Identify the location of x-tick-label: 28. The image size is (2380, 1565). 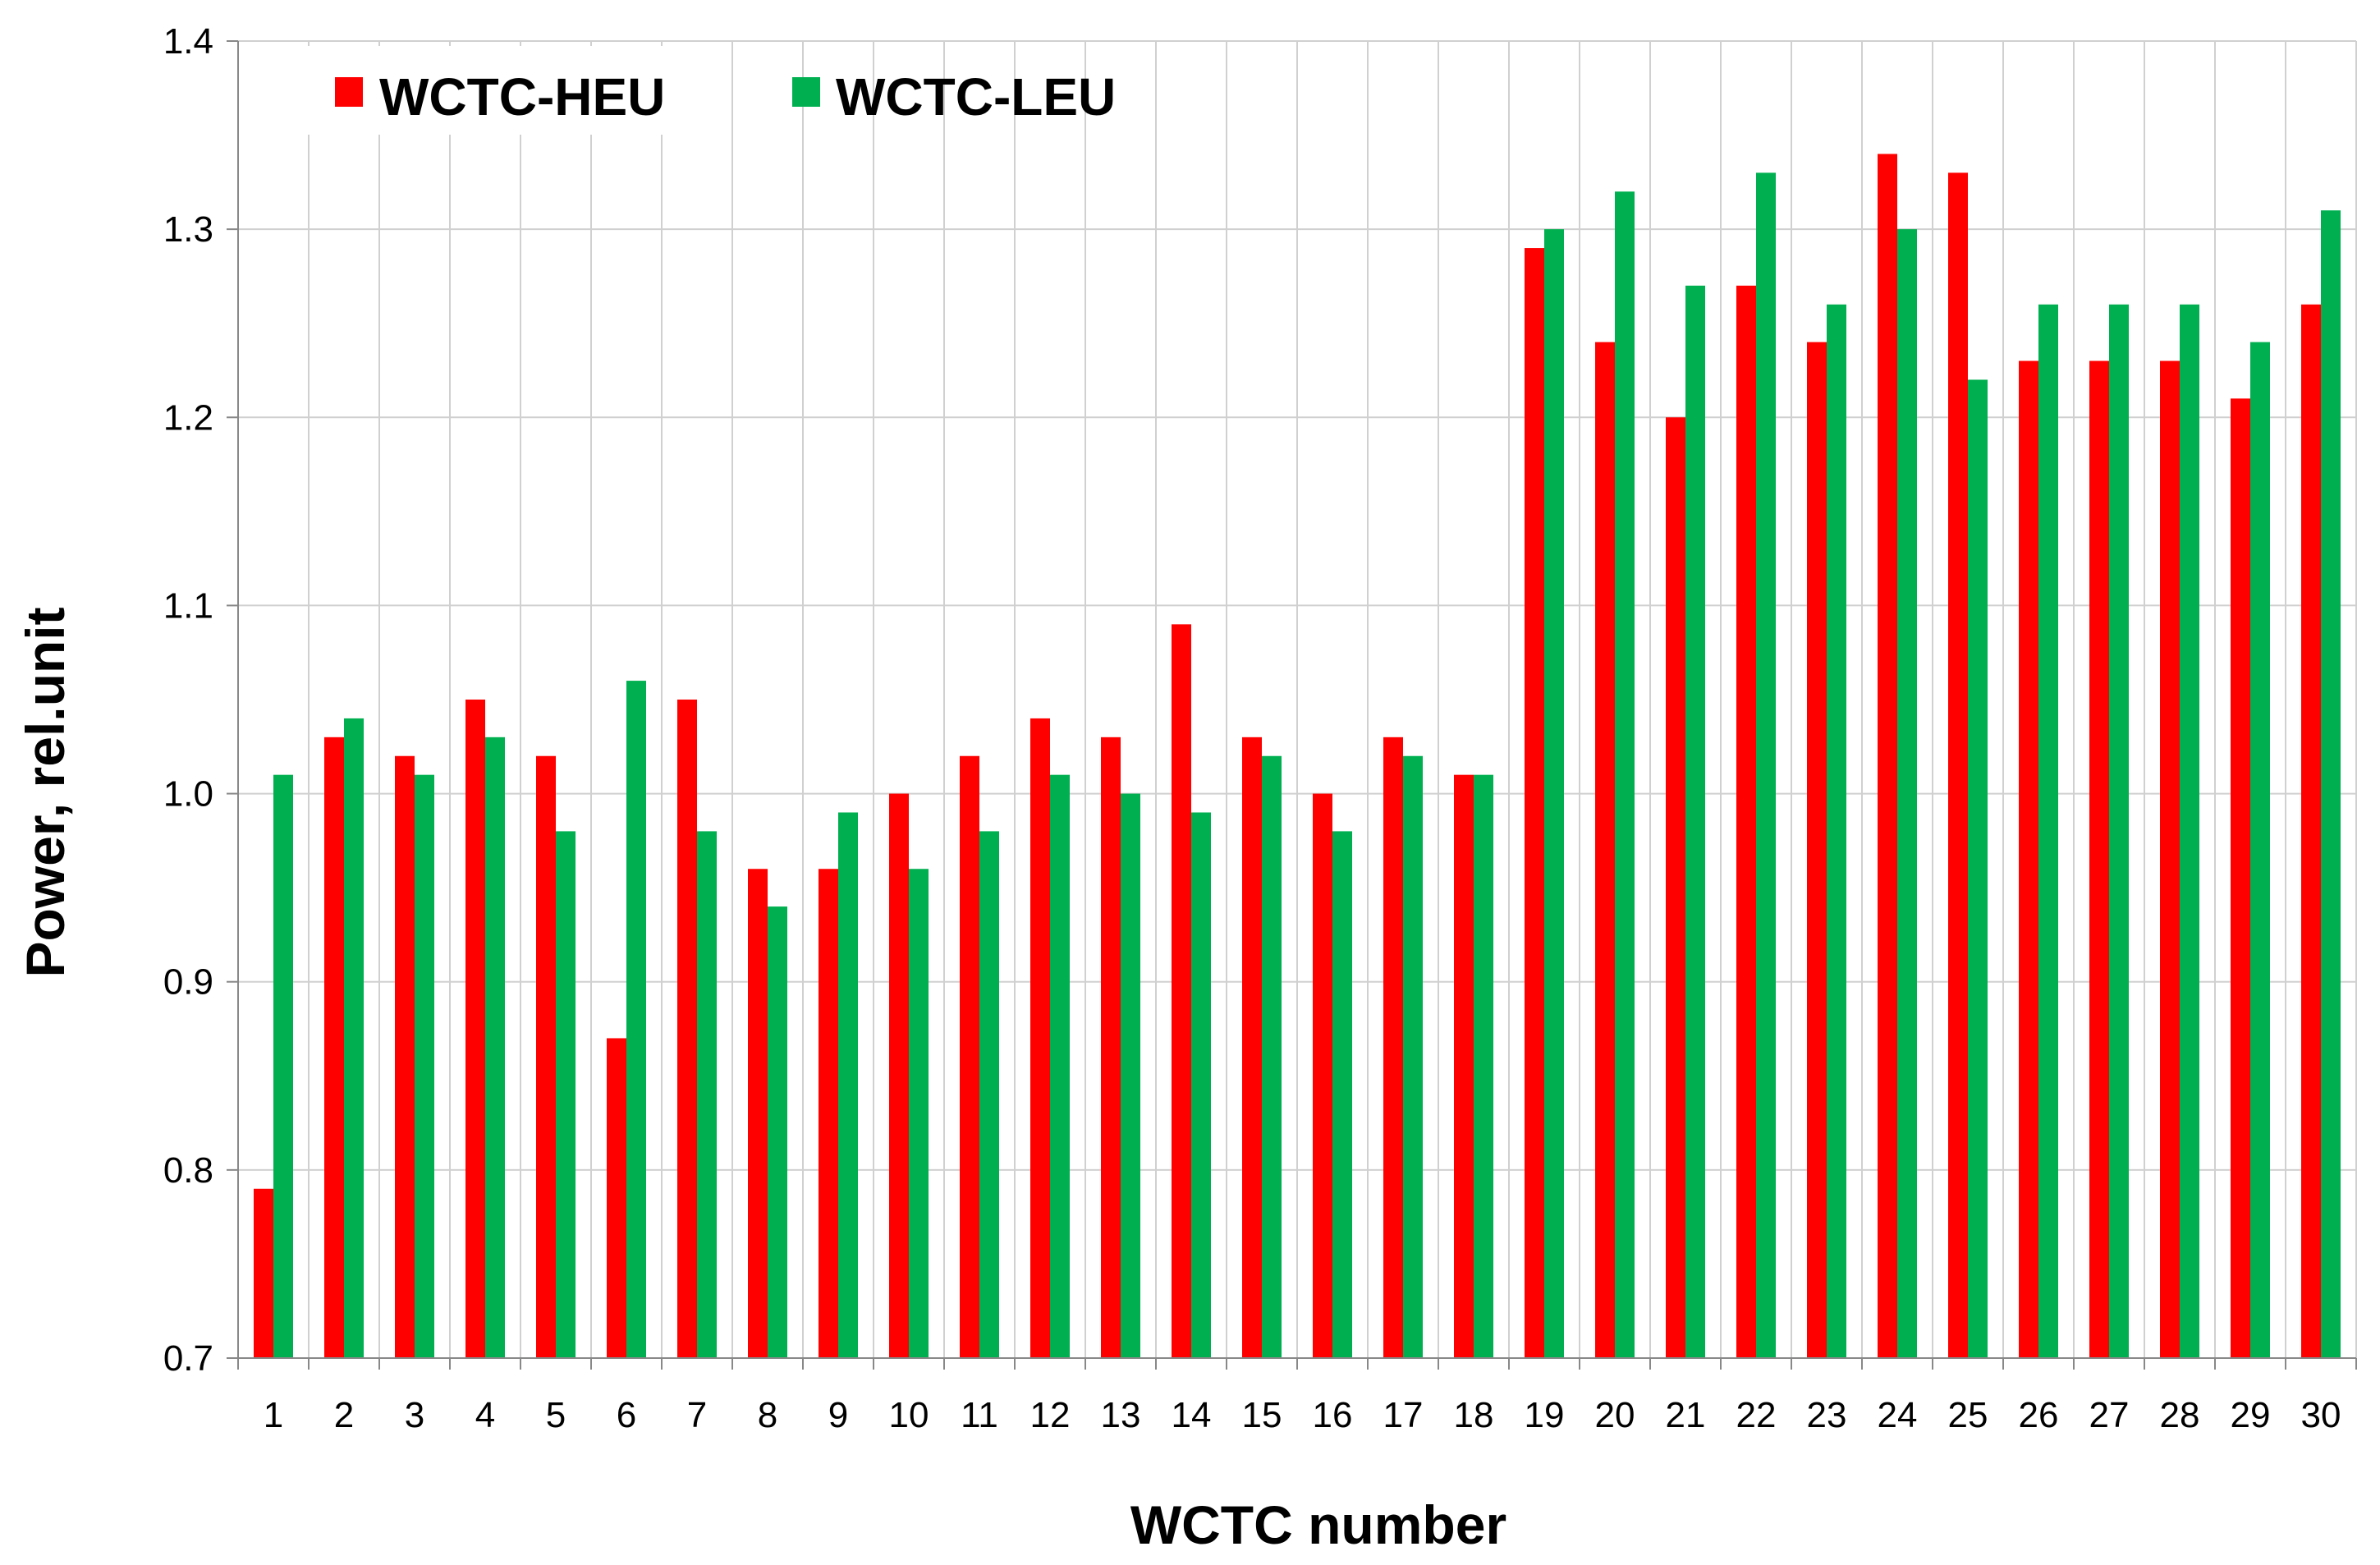
(2180, 1415).